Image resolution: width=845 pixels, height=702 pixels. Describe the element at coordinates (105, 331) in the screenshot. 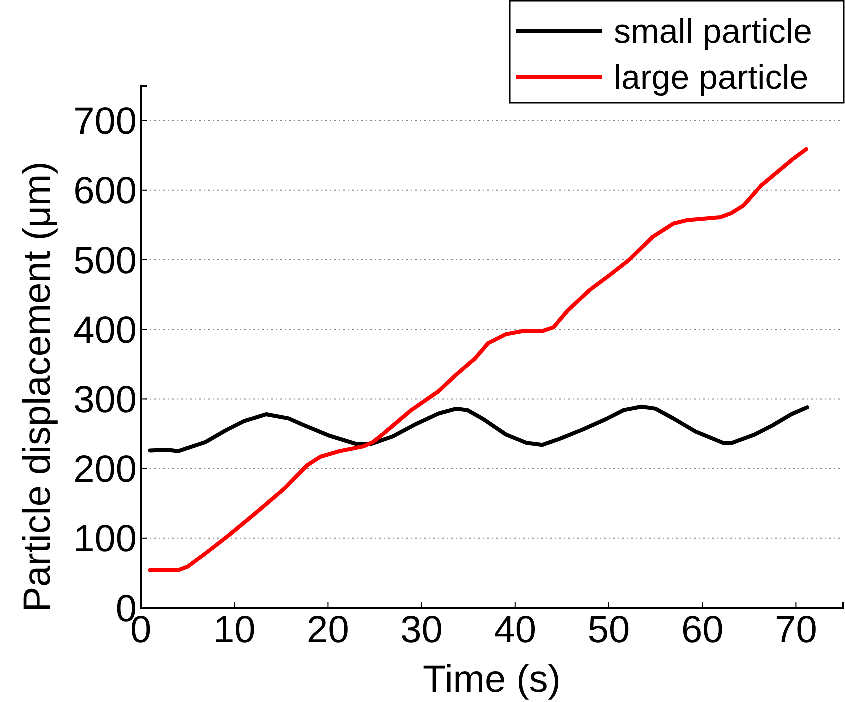

I see `y-tick-label: 400` at that location.